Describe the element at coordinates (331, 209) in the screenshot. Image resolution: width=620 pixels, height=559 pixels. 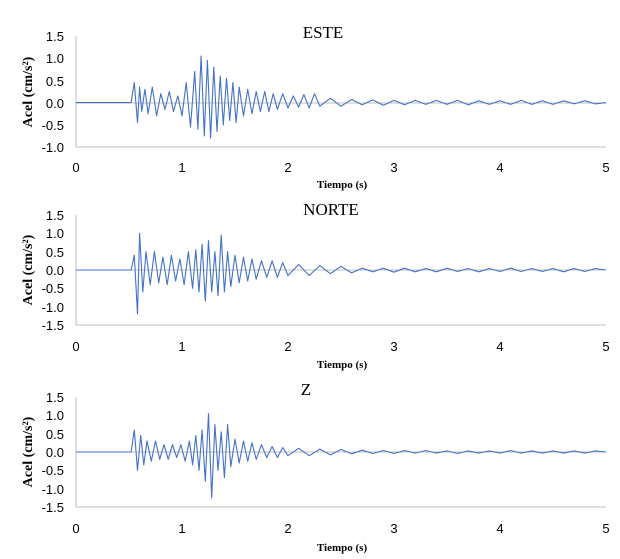
I see `chart-title: NORTE` at that location.